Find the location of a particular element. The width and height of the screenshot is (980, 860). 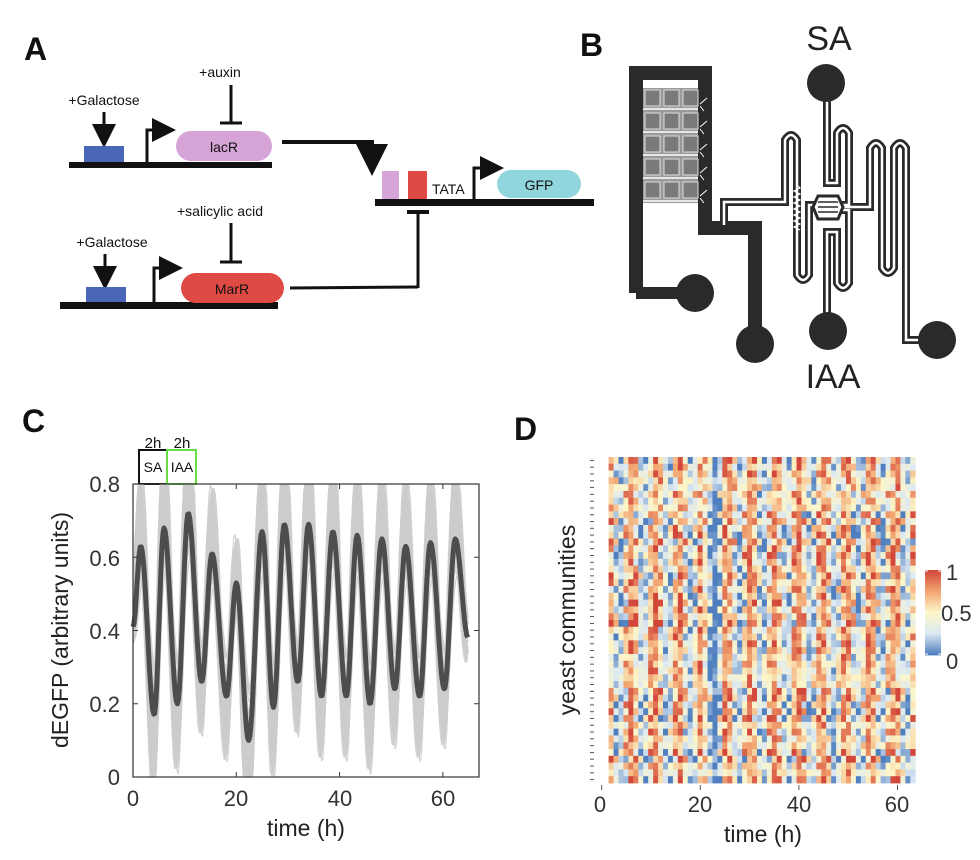

y-tick-label: 0 is located at coordinates (114, 777).